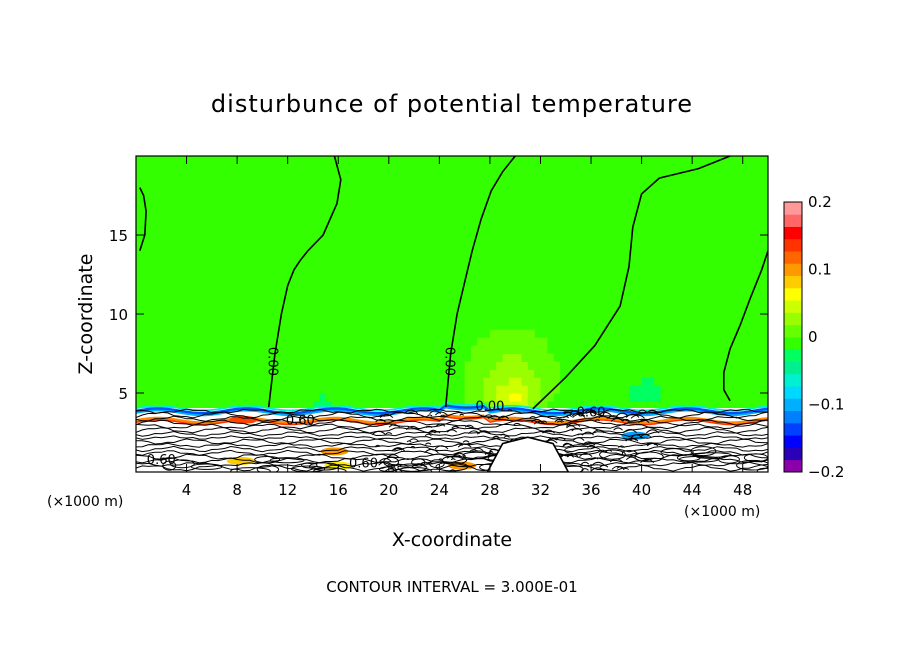 Image resolution: width=904 pixels, height=654 pixels. What do you see at coordinates (793, 337) in the screenshot?
I see `colorbar-frame` at bounding box center [793, 337].